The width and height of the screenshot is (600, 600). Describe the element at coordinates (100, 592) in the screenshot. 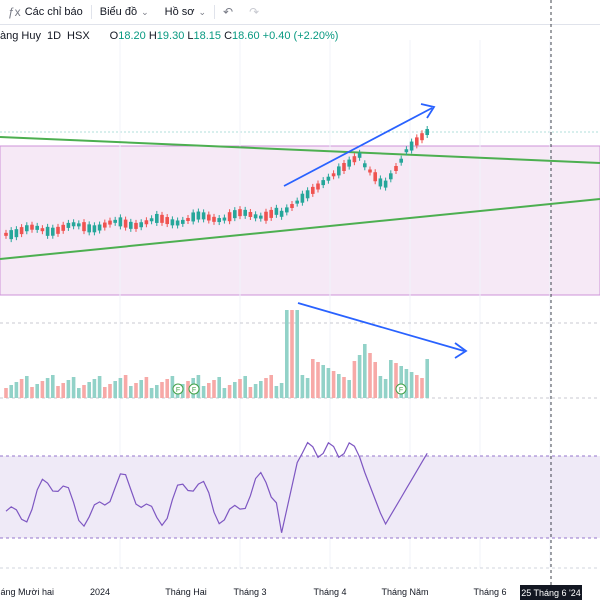

I see `x-axis-label: 2024` at that location.